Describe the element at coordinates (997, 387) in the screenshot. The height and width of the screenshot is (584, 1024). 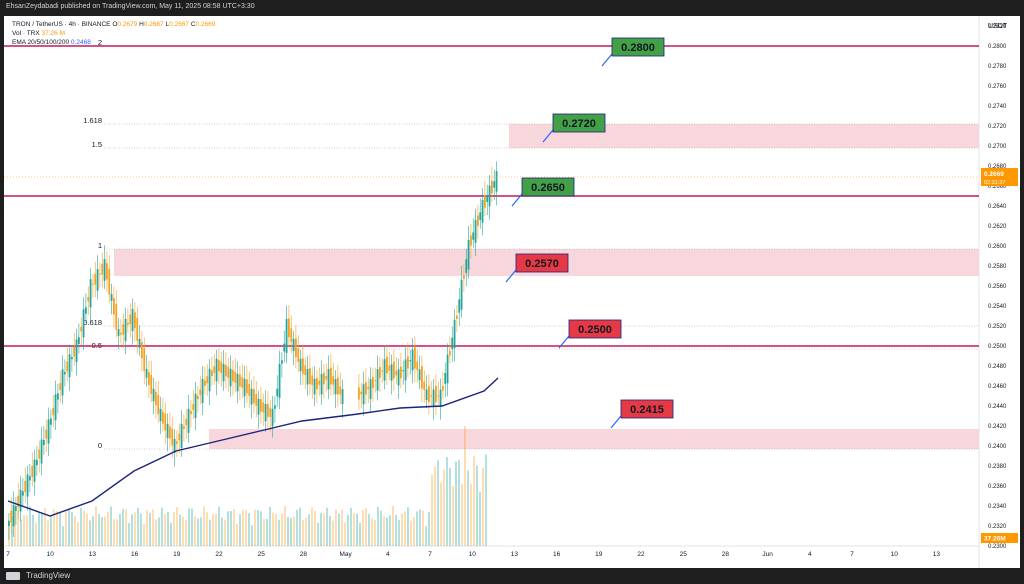
I see `y-tick-label: 0.2460` at that location.